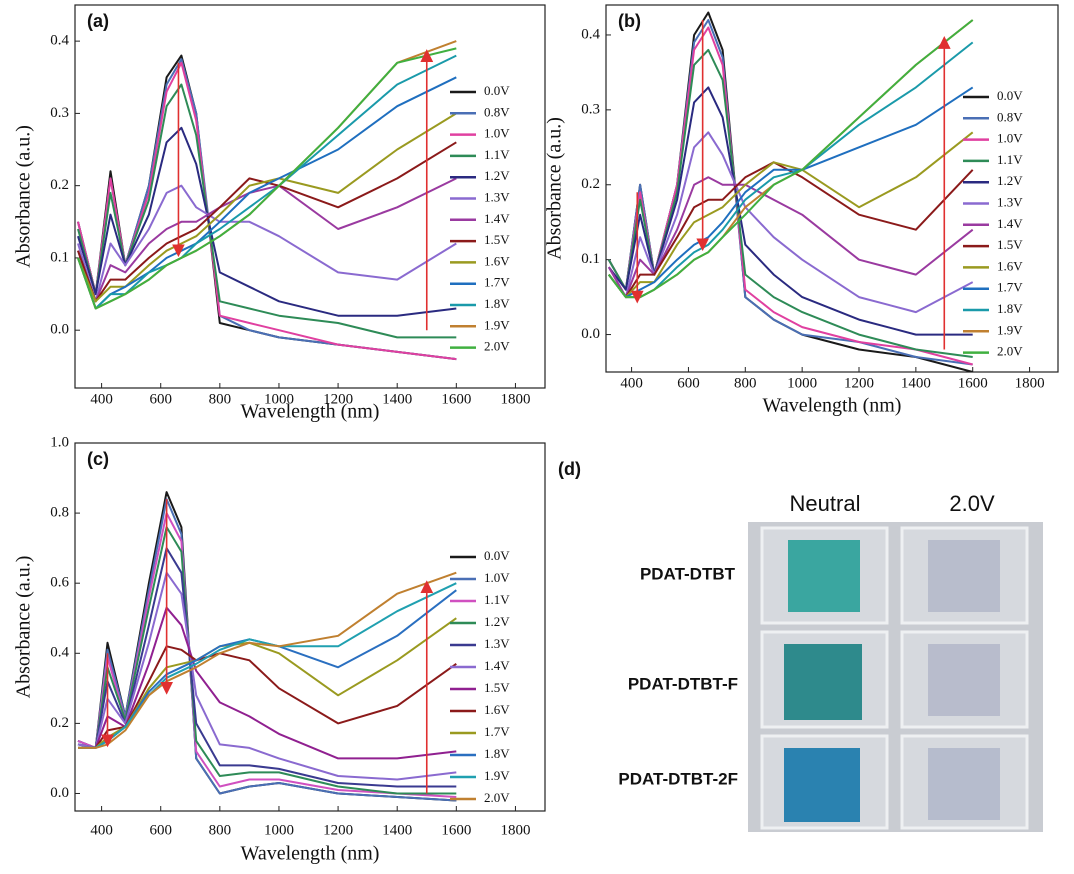 This screenshot has height=874, width=1074. I want to click on legend-label: 1.8V, so click(1010, 308).